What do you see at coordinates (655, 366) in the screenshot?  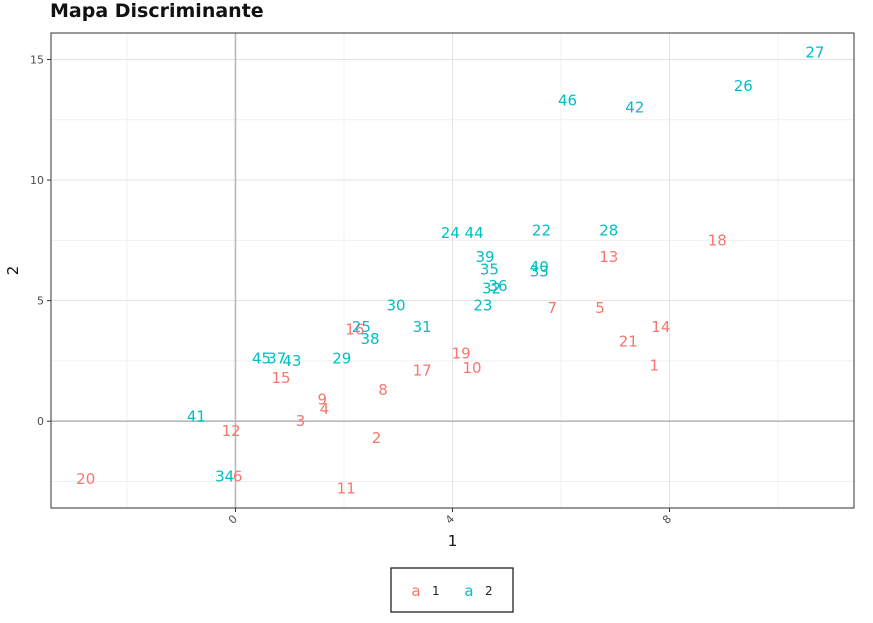 I see `point-label-1: 1` at bounding box center [655, 366].